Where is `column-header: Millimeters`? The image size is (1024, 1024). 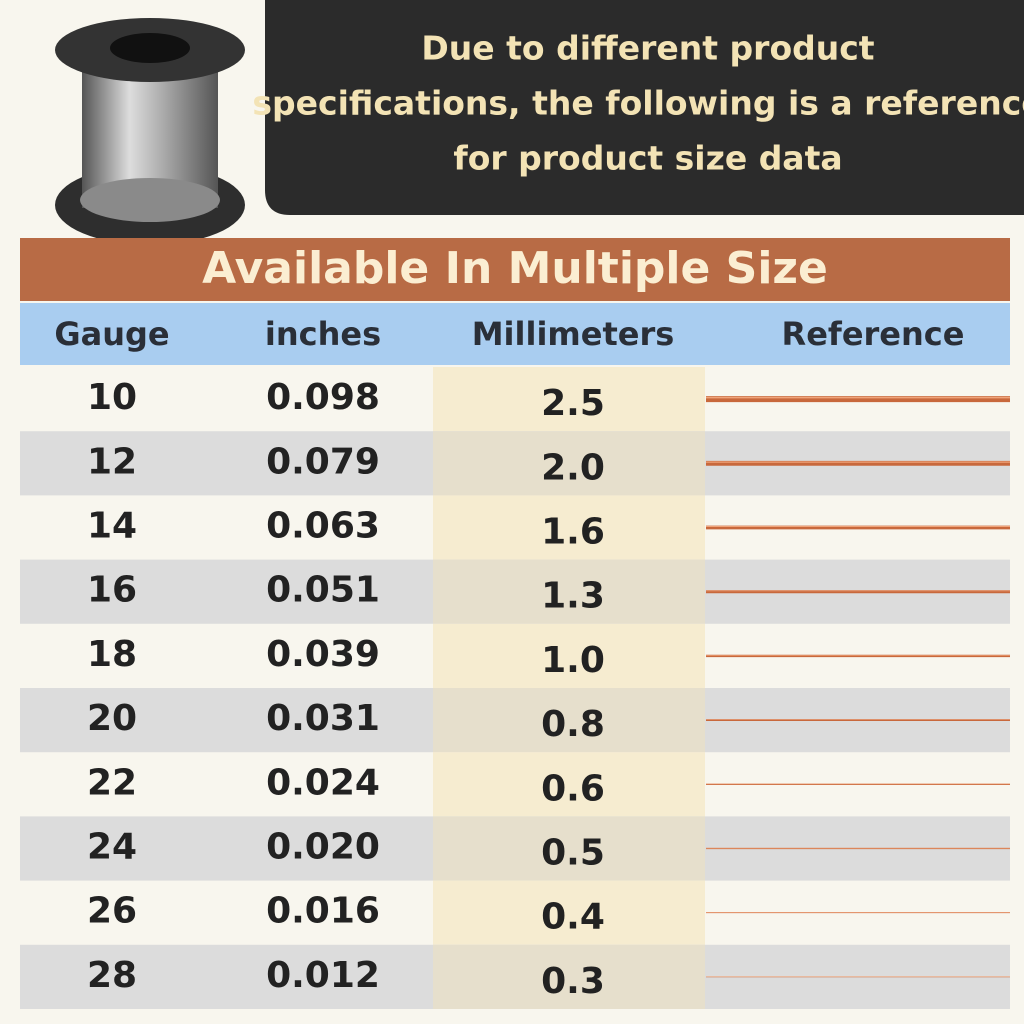 column-header: Millimeters is located at coordinates (573, 334).